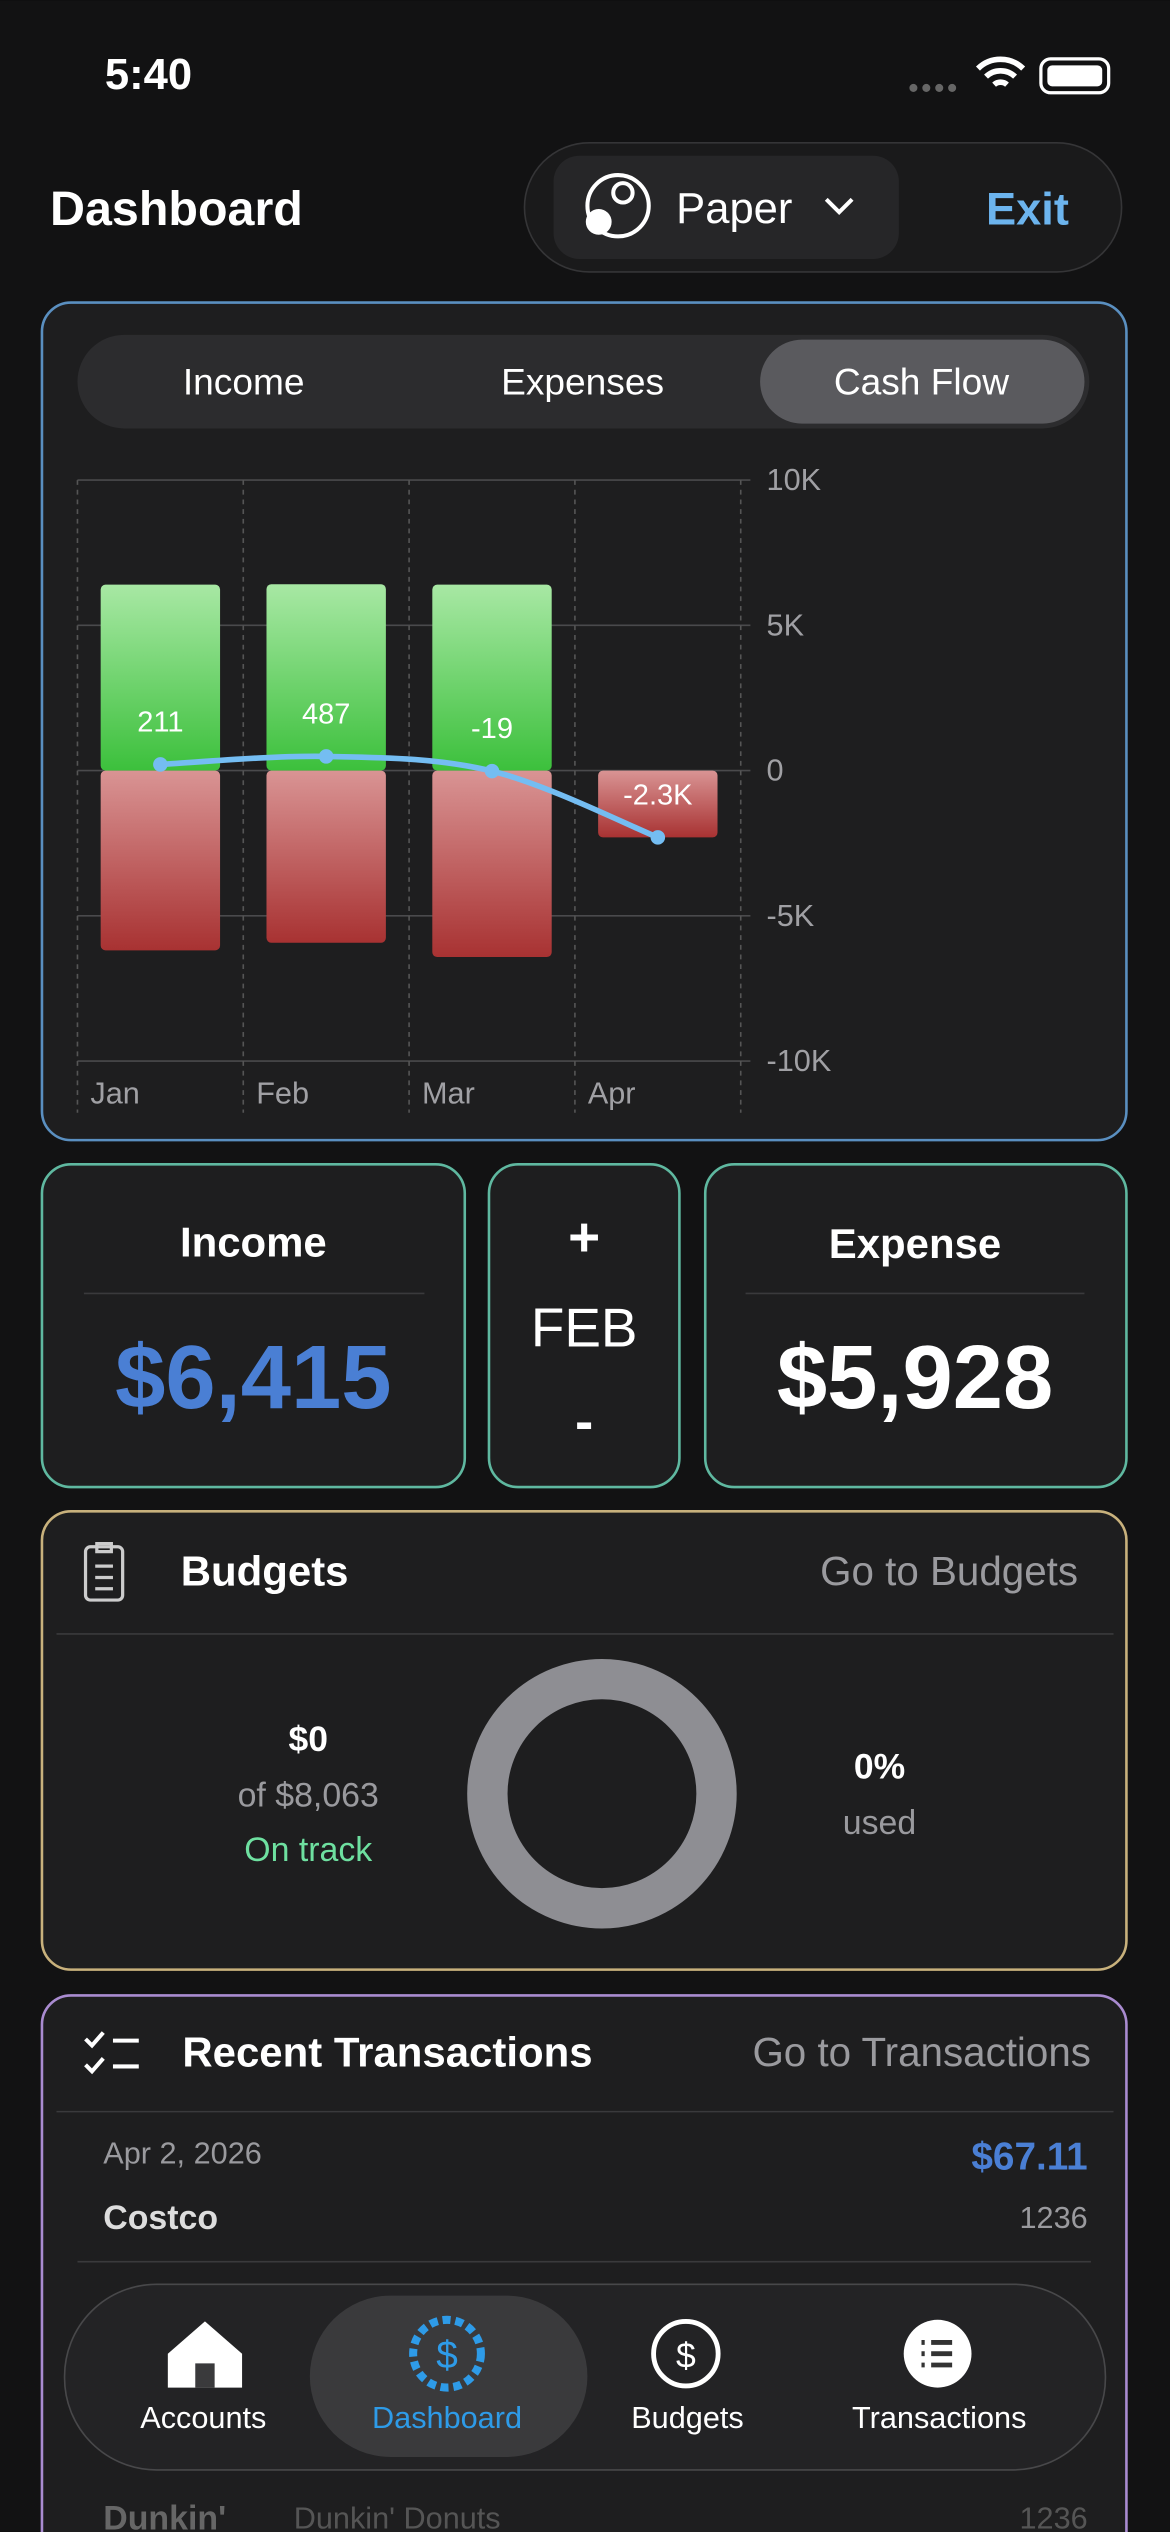  I want to click on value-label: -2.3K, so click(658, 795).